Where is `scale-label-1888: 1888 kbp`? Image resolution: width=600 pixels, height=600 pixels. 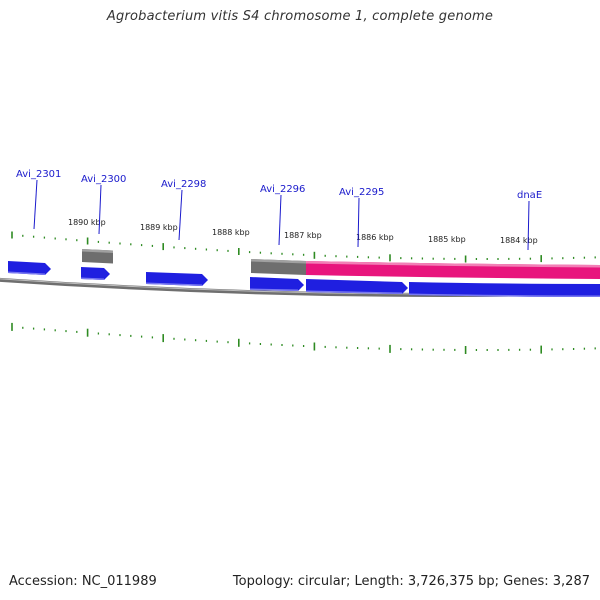
scale-label-1888: 1888 kbp is located at coordinates (231, 232).